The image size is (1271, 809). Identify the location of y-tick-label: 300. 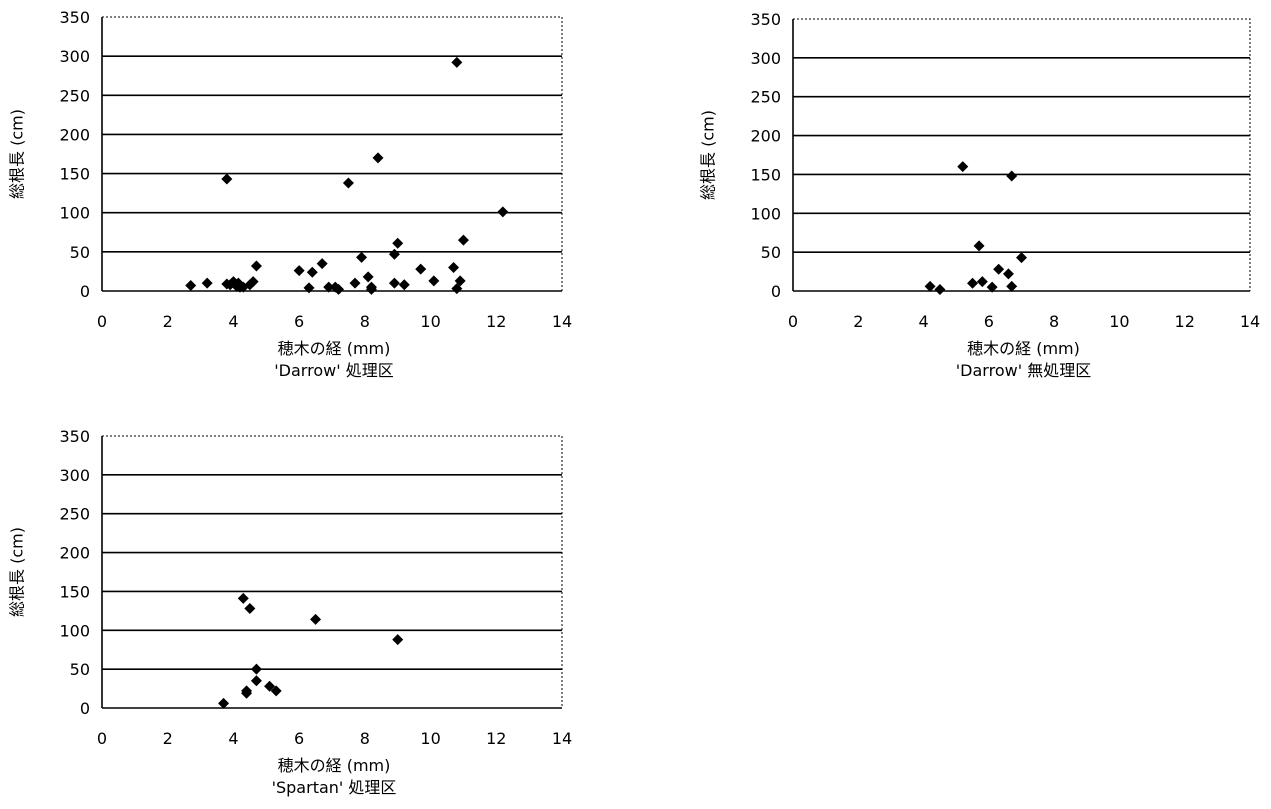
(74, 56).